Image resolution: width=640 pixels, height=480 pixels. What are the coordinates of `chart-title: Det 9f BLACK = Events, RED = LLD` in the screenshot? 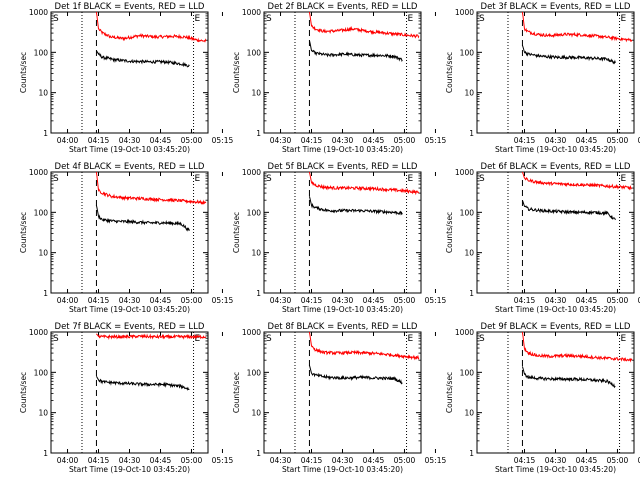 It's located at (556, 327).